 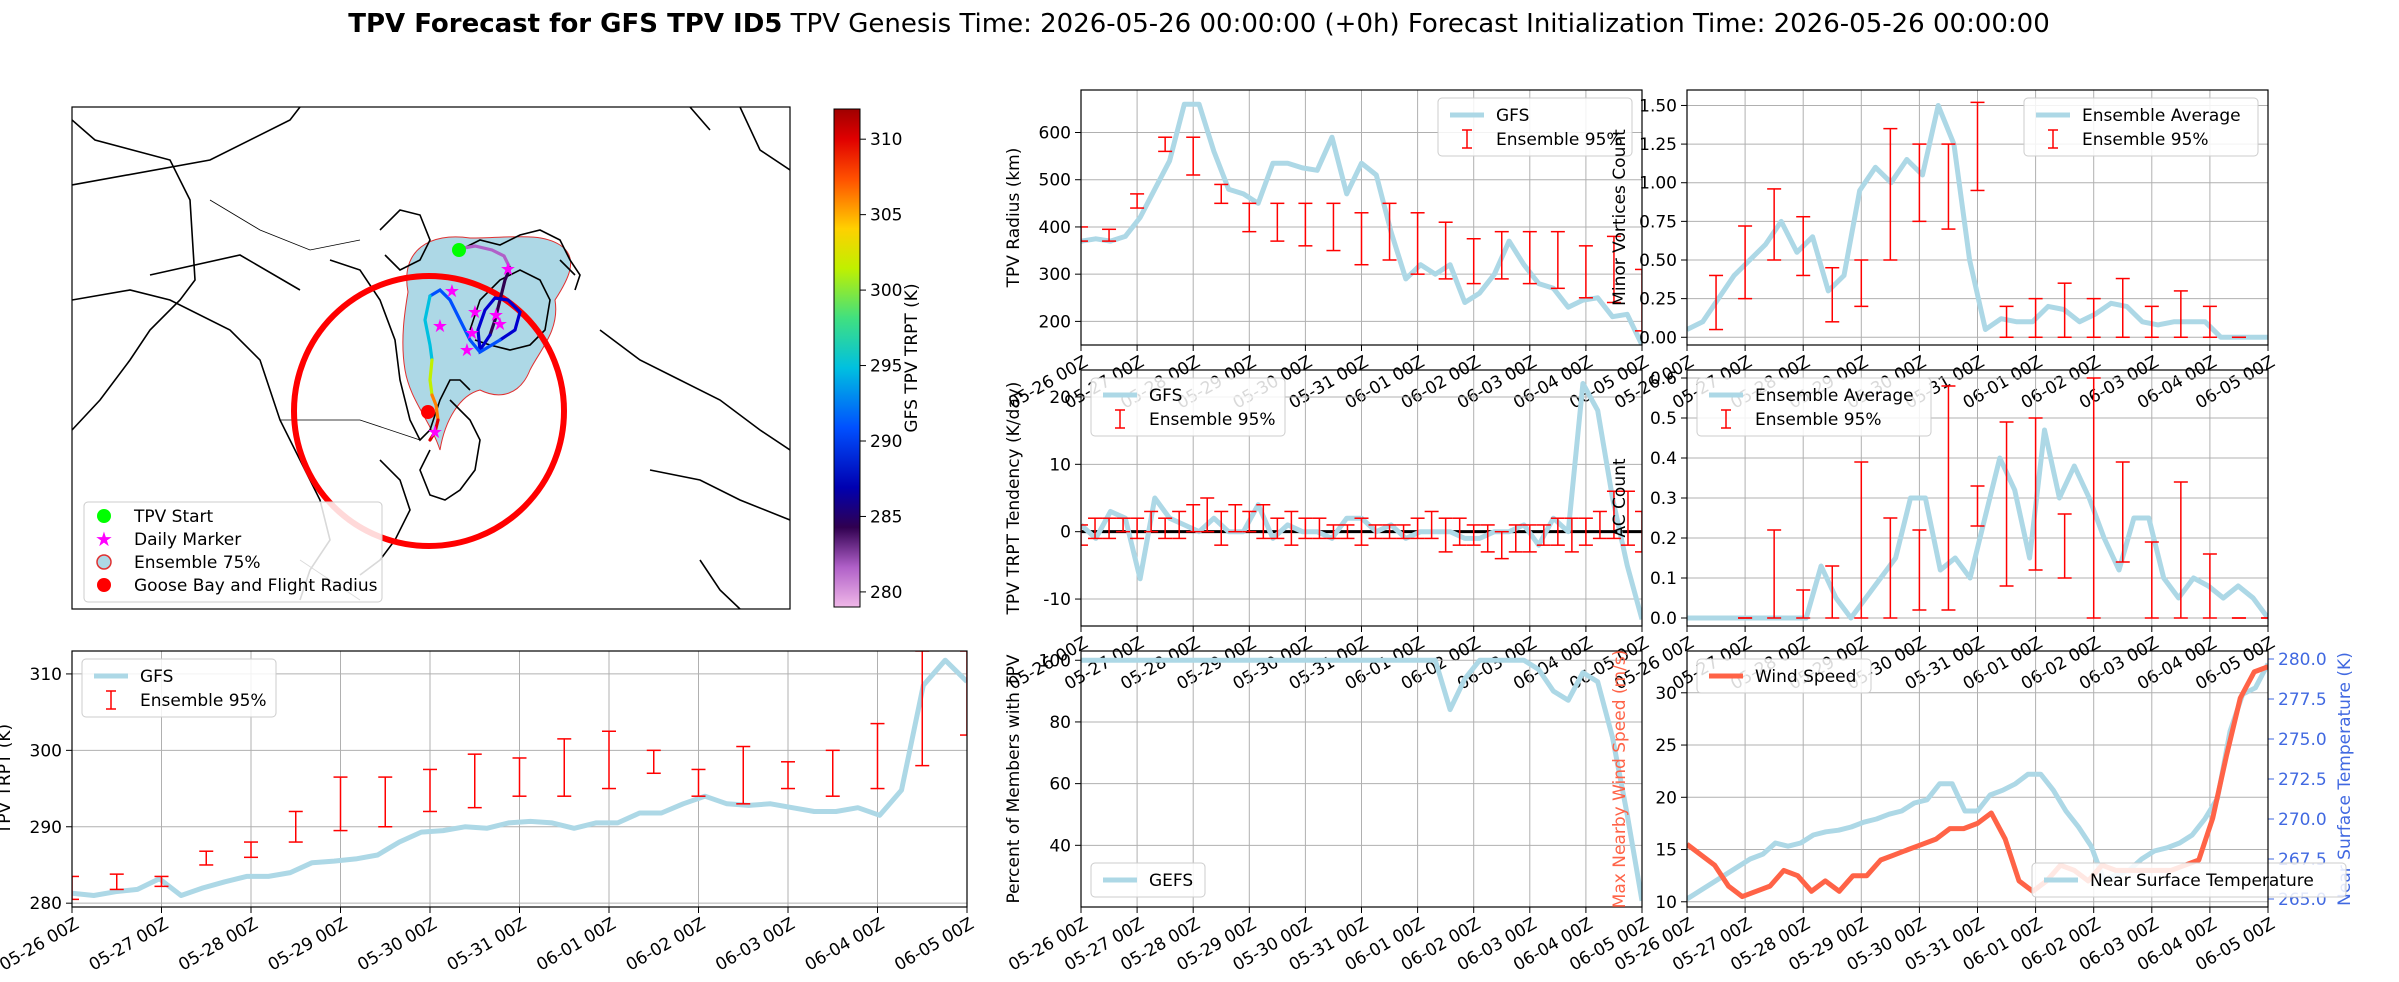 I want to click on map-legend-entry: Ensemble 75%, so click(x=178, y=563).